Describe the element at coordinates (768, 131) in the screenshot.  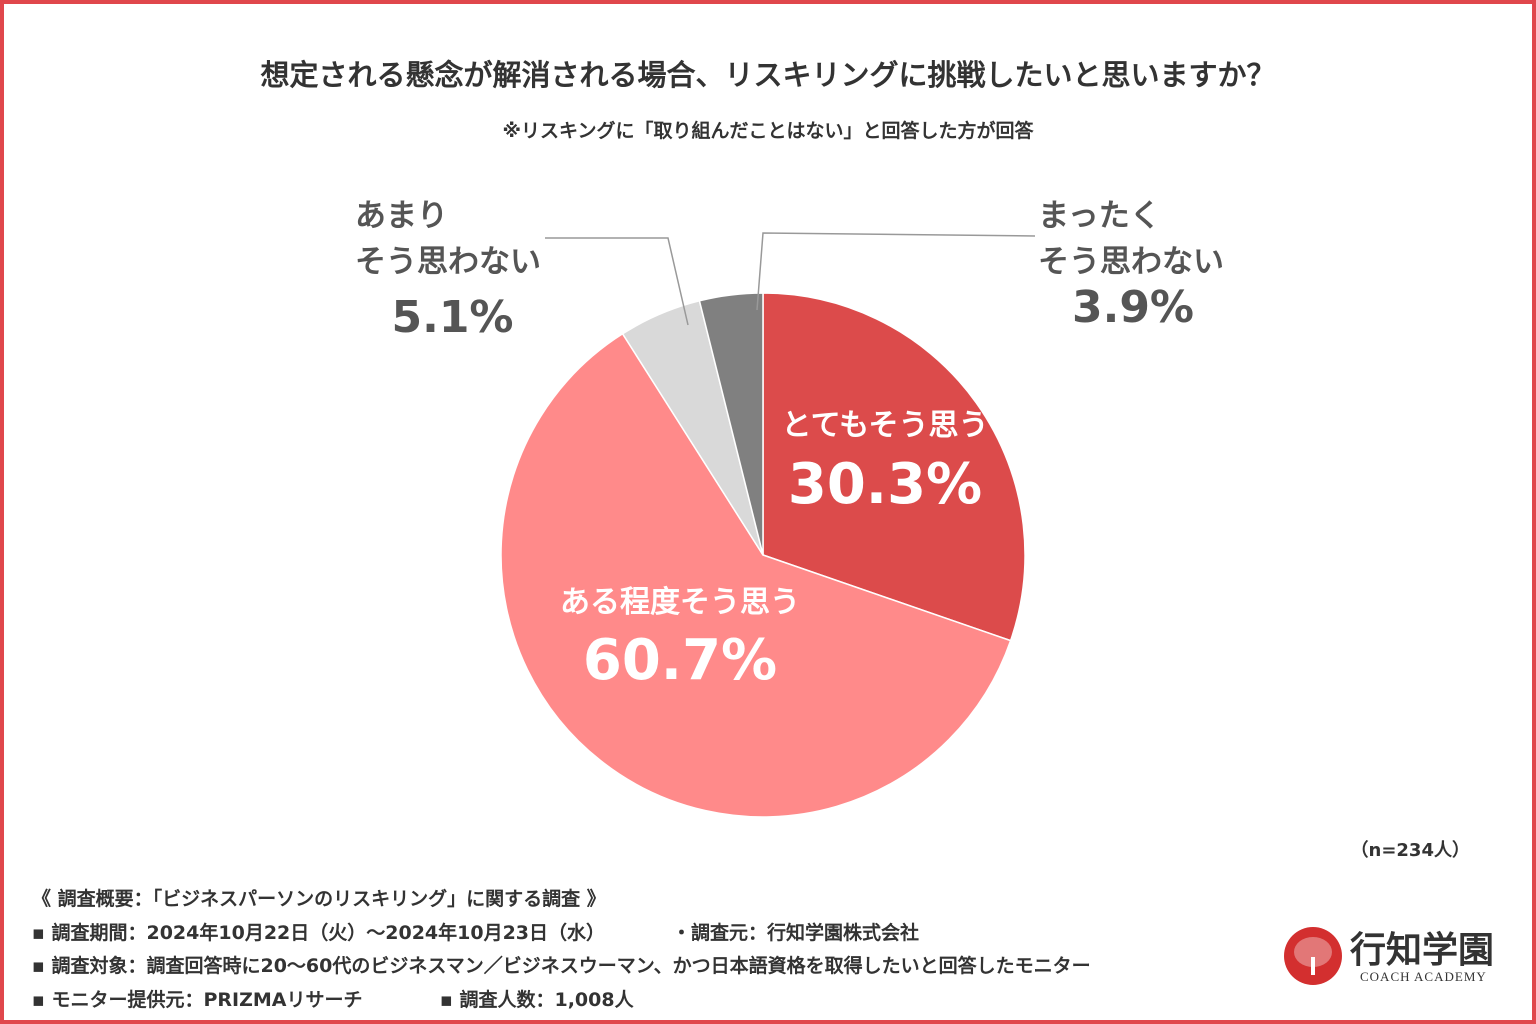
I see `chart-subtitle: ※リスキングに「取り組んだことはない」と回答した方が回答` at that location.